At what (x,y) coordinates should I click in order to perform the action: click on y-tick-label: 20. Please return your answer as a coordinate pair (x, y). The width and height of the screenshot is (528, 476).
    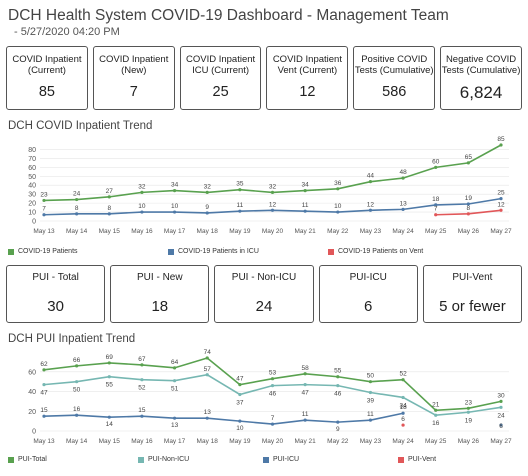
    Looking at the image, I should click on (32, 412).